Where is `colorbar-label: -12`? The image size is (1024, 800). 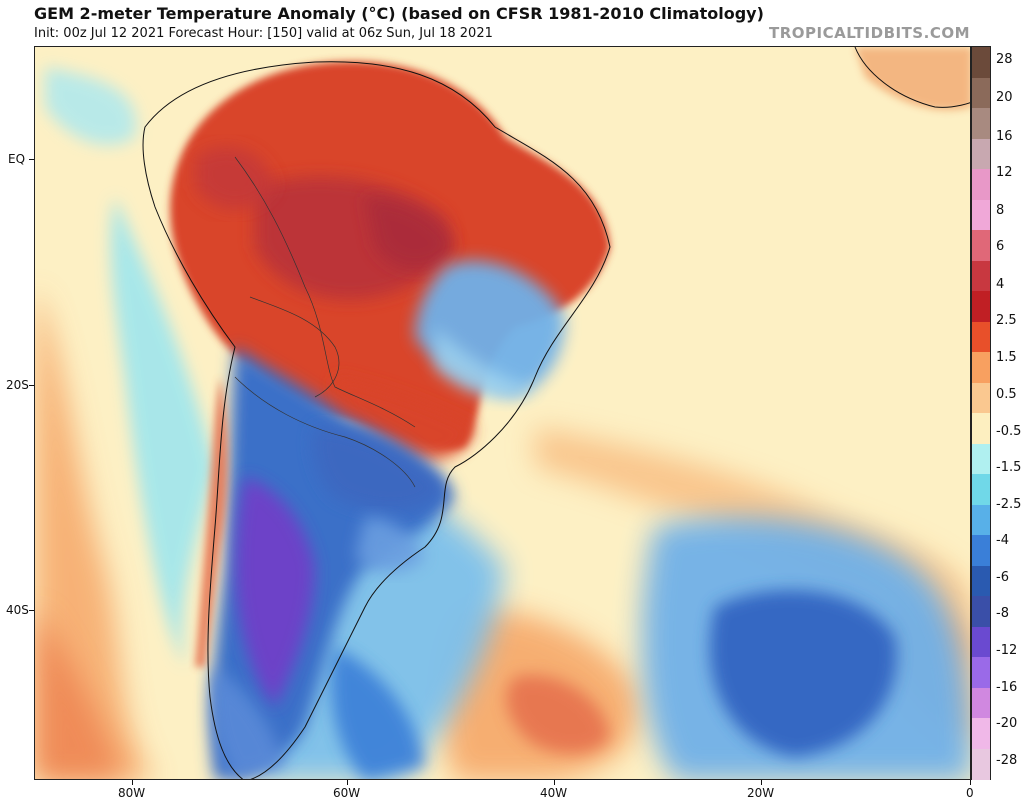
colorbar-label: -12 is located at coordinates (1007, 650).